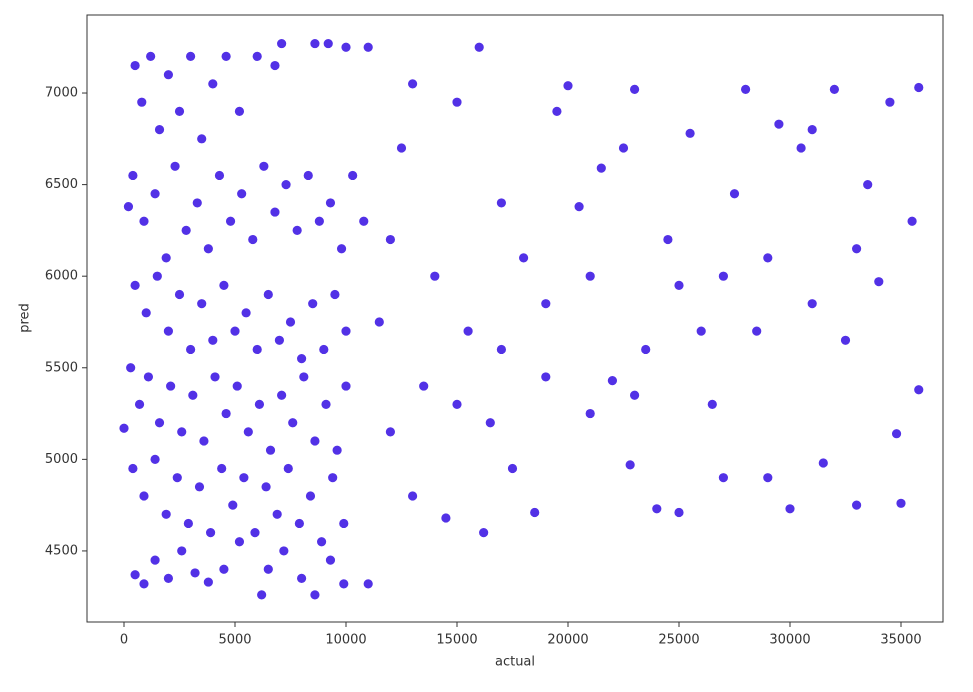 This screenshot has width=973, height=692. What do you see at coordinates (345, 640) in the screenshot?
I see `x-tick-label: 10000` at bounding box center [345, 640].